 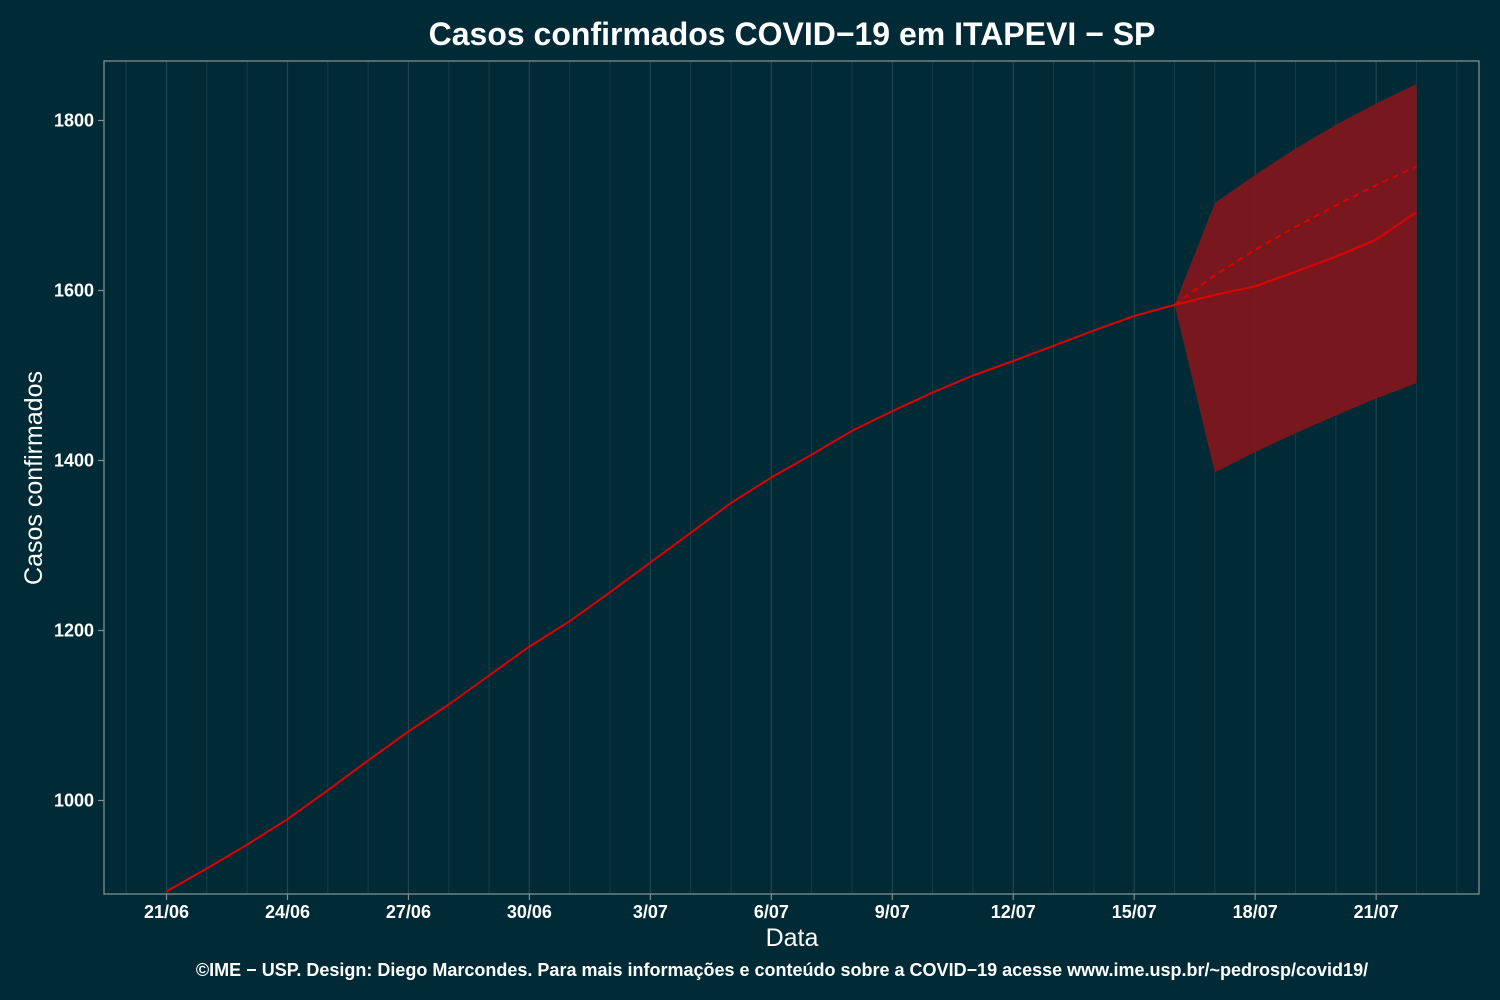 I want to click on y-tick-label: 1400, so click(x=74, y=461).